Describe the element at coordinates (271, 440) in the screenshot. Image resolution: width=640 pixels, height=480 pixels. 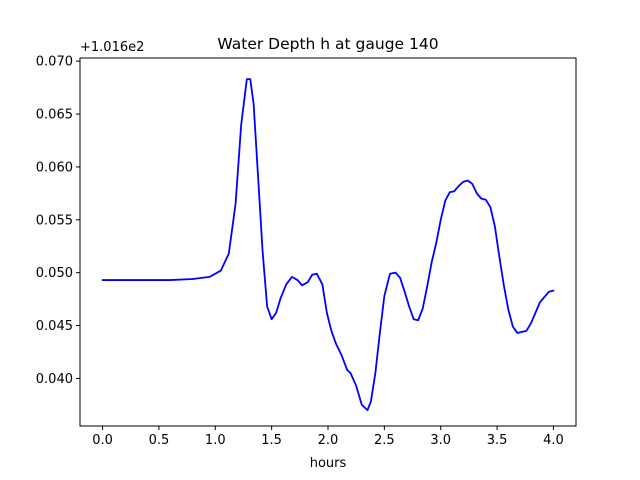
I see `x-tick-label: 1.5` at that location.